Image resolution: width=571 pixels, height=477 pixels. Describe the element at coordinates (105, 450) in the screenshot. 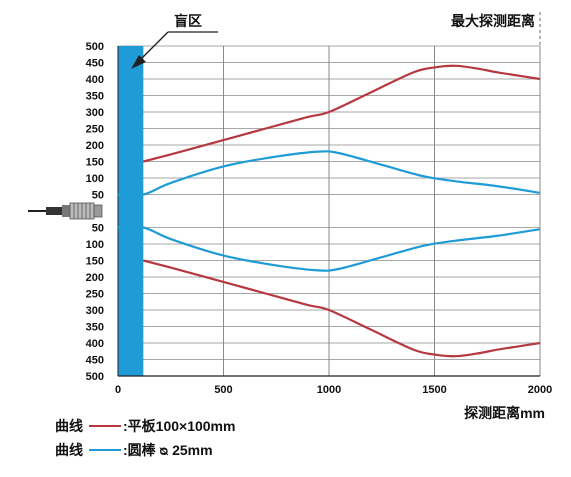

I see `legend-swatch-blue` at that location.